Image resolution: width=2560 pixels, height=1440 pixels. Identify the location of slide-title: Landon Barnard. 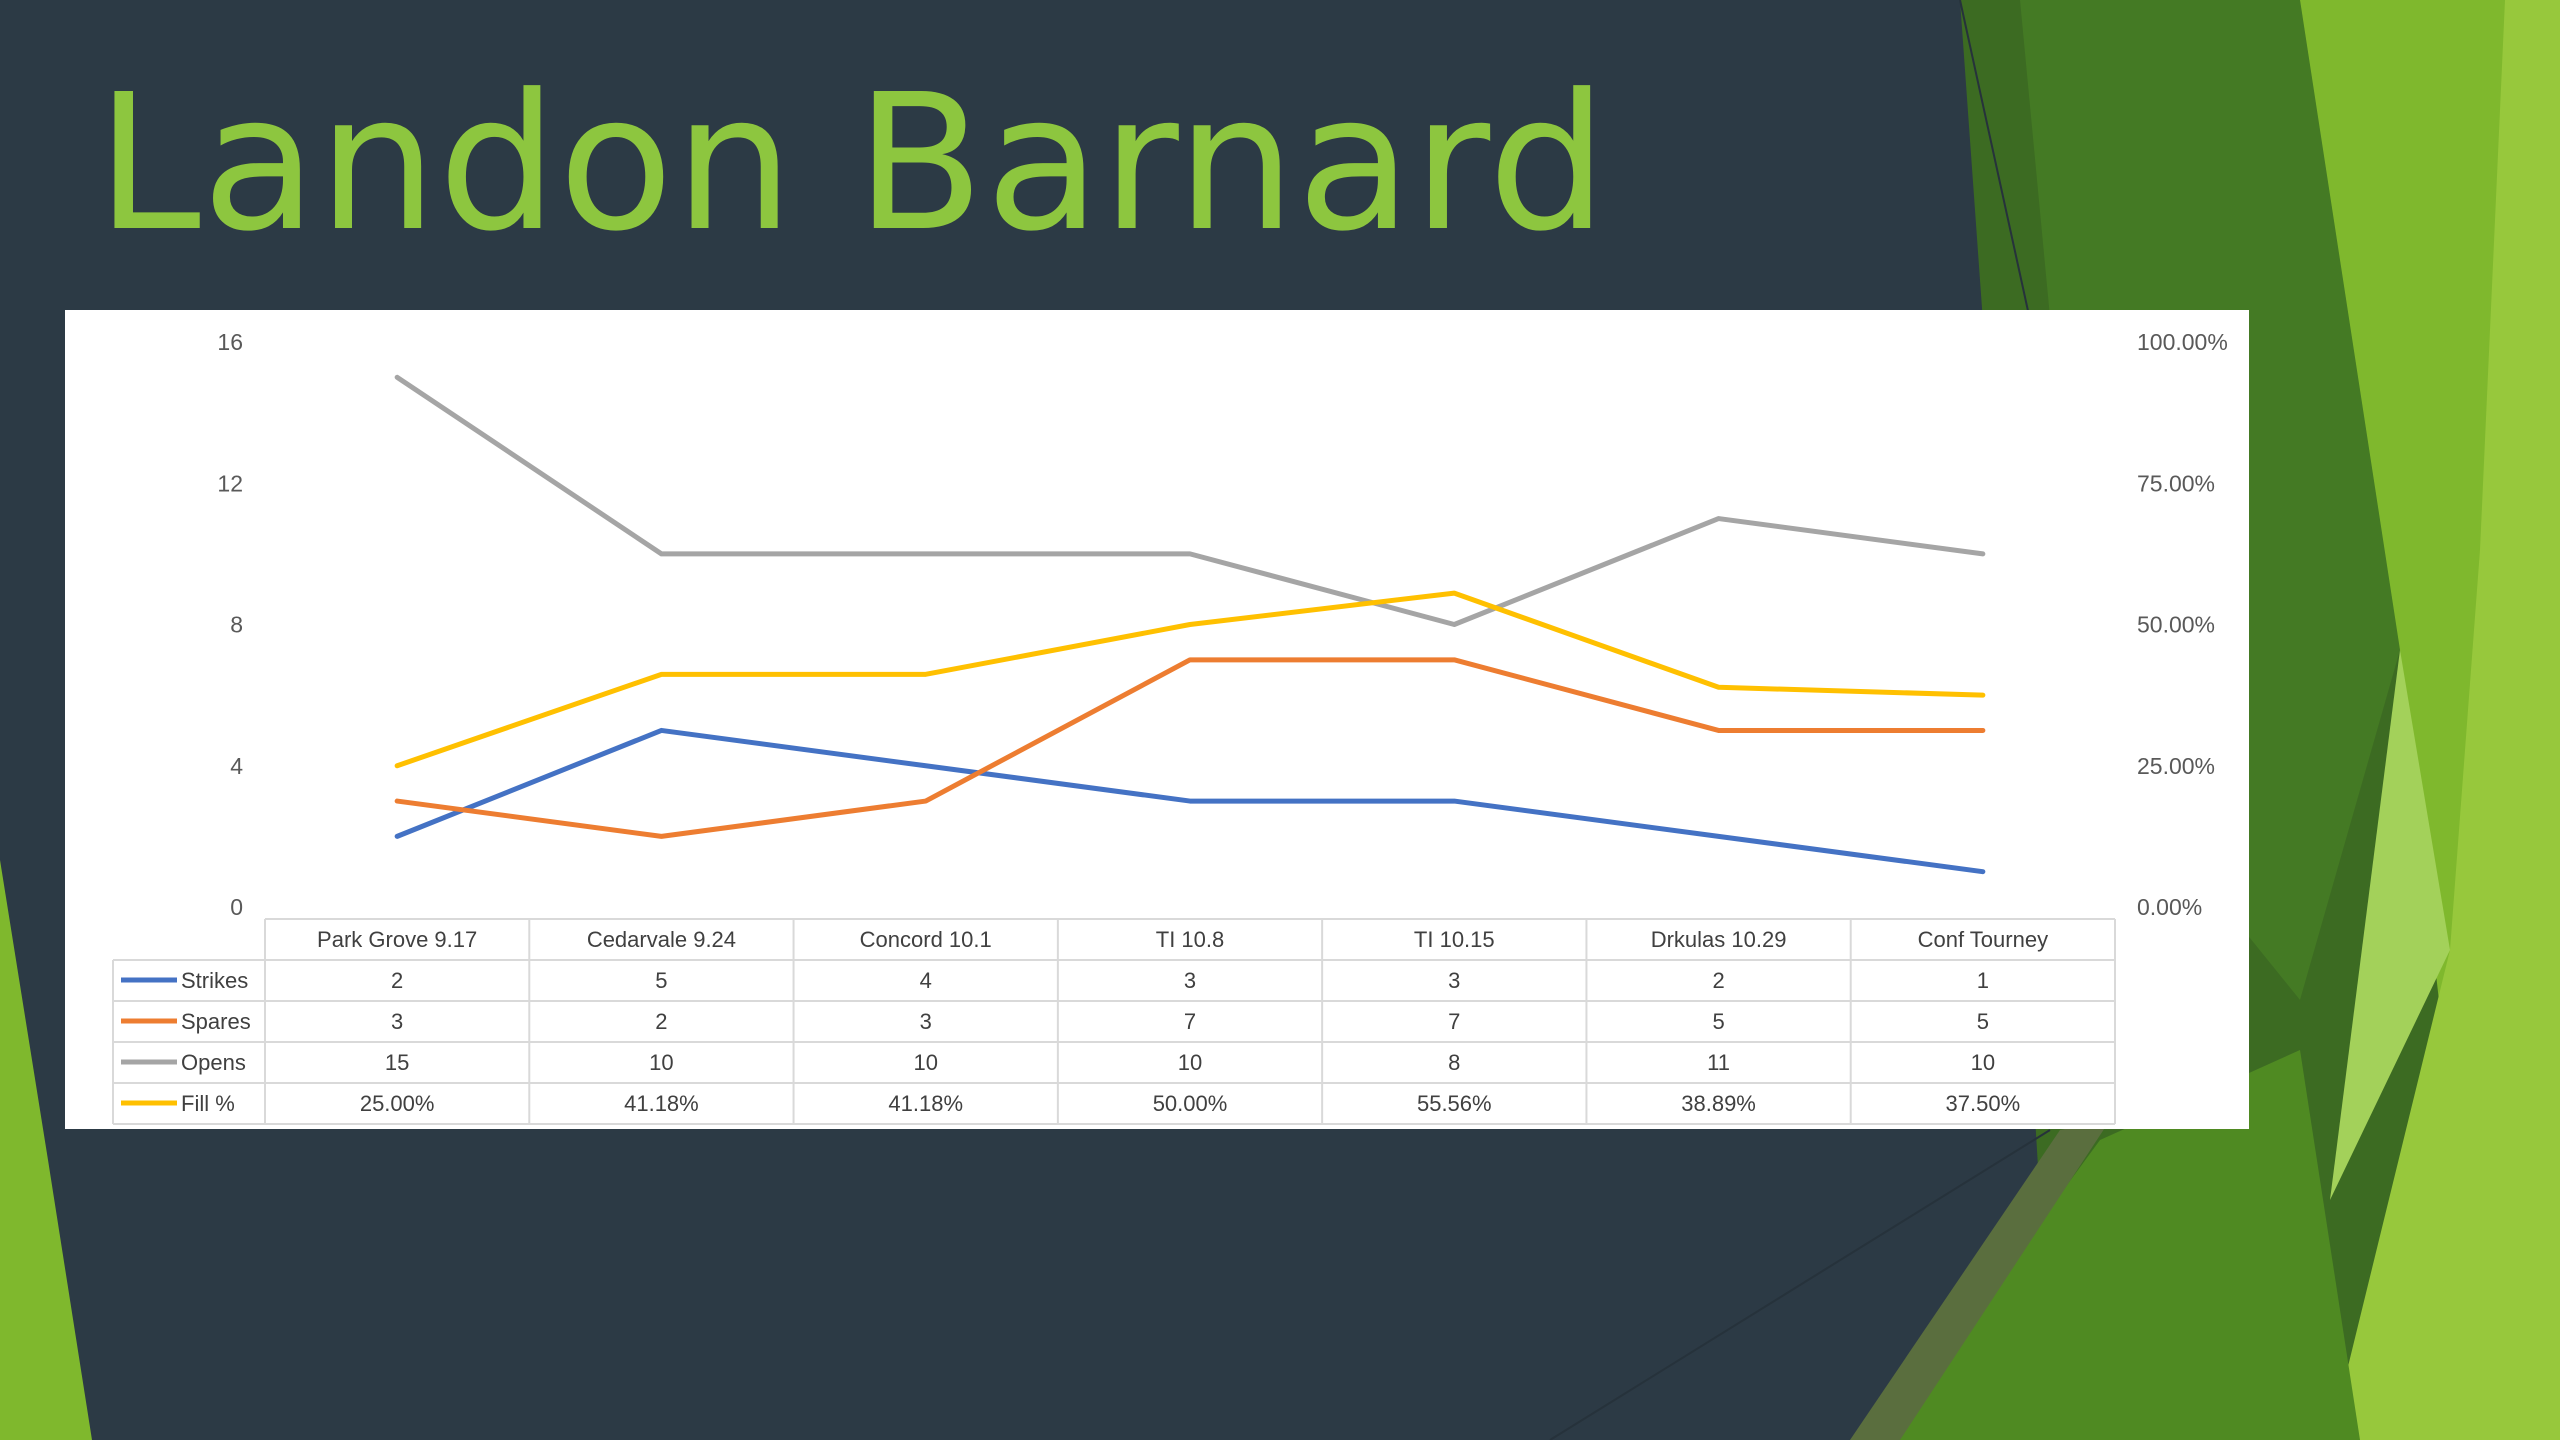
(852, 163).